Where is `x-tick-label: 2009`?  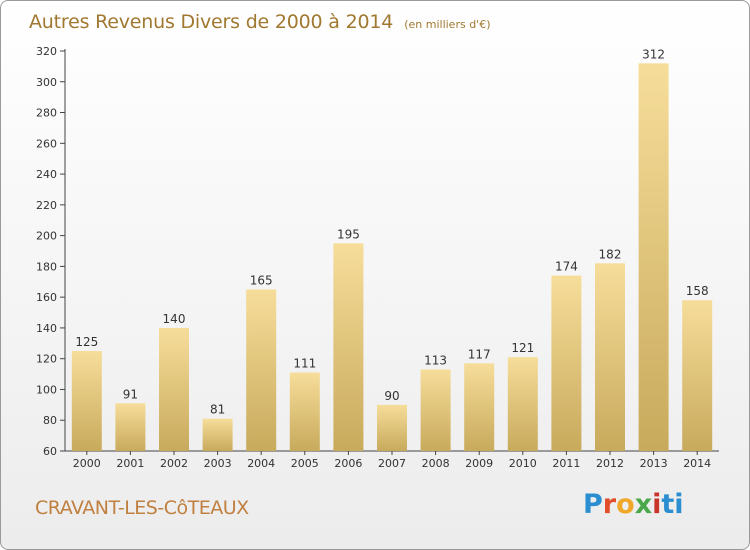 x-tick-label: 2009 is located at coordinates (479, 463).